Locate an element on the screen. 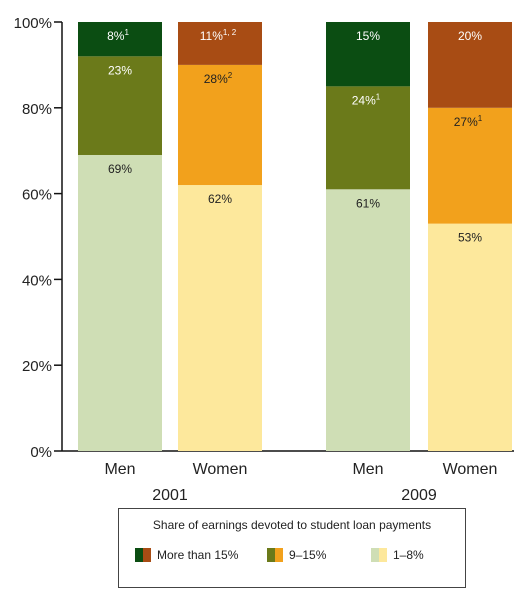 The height and width of the screenshot is (608, 522). legend-swatch-women-mid is located at coordinates (279, 555).